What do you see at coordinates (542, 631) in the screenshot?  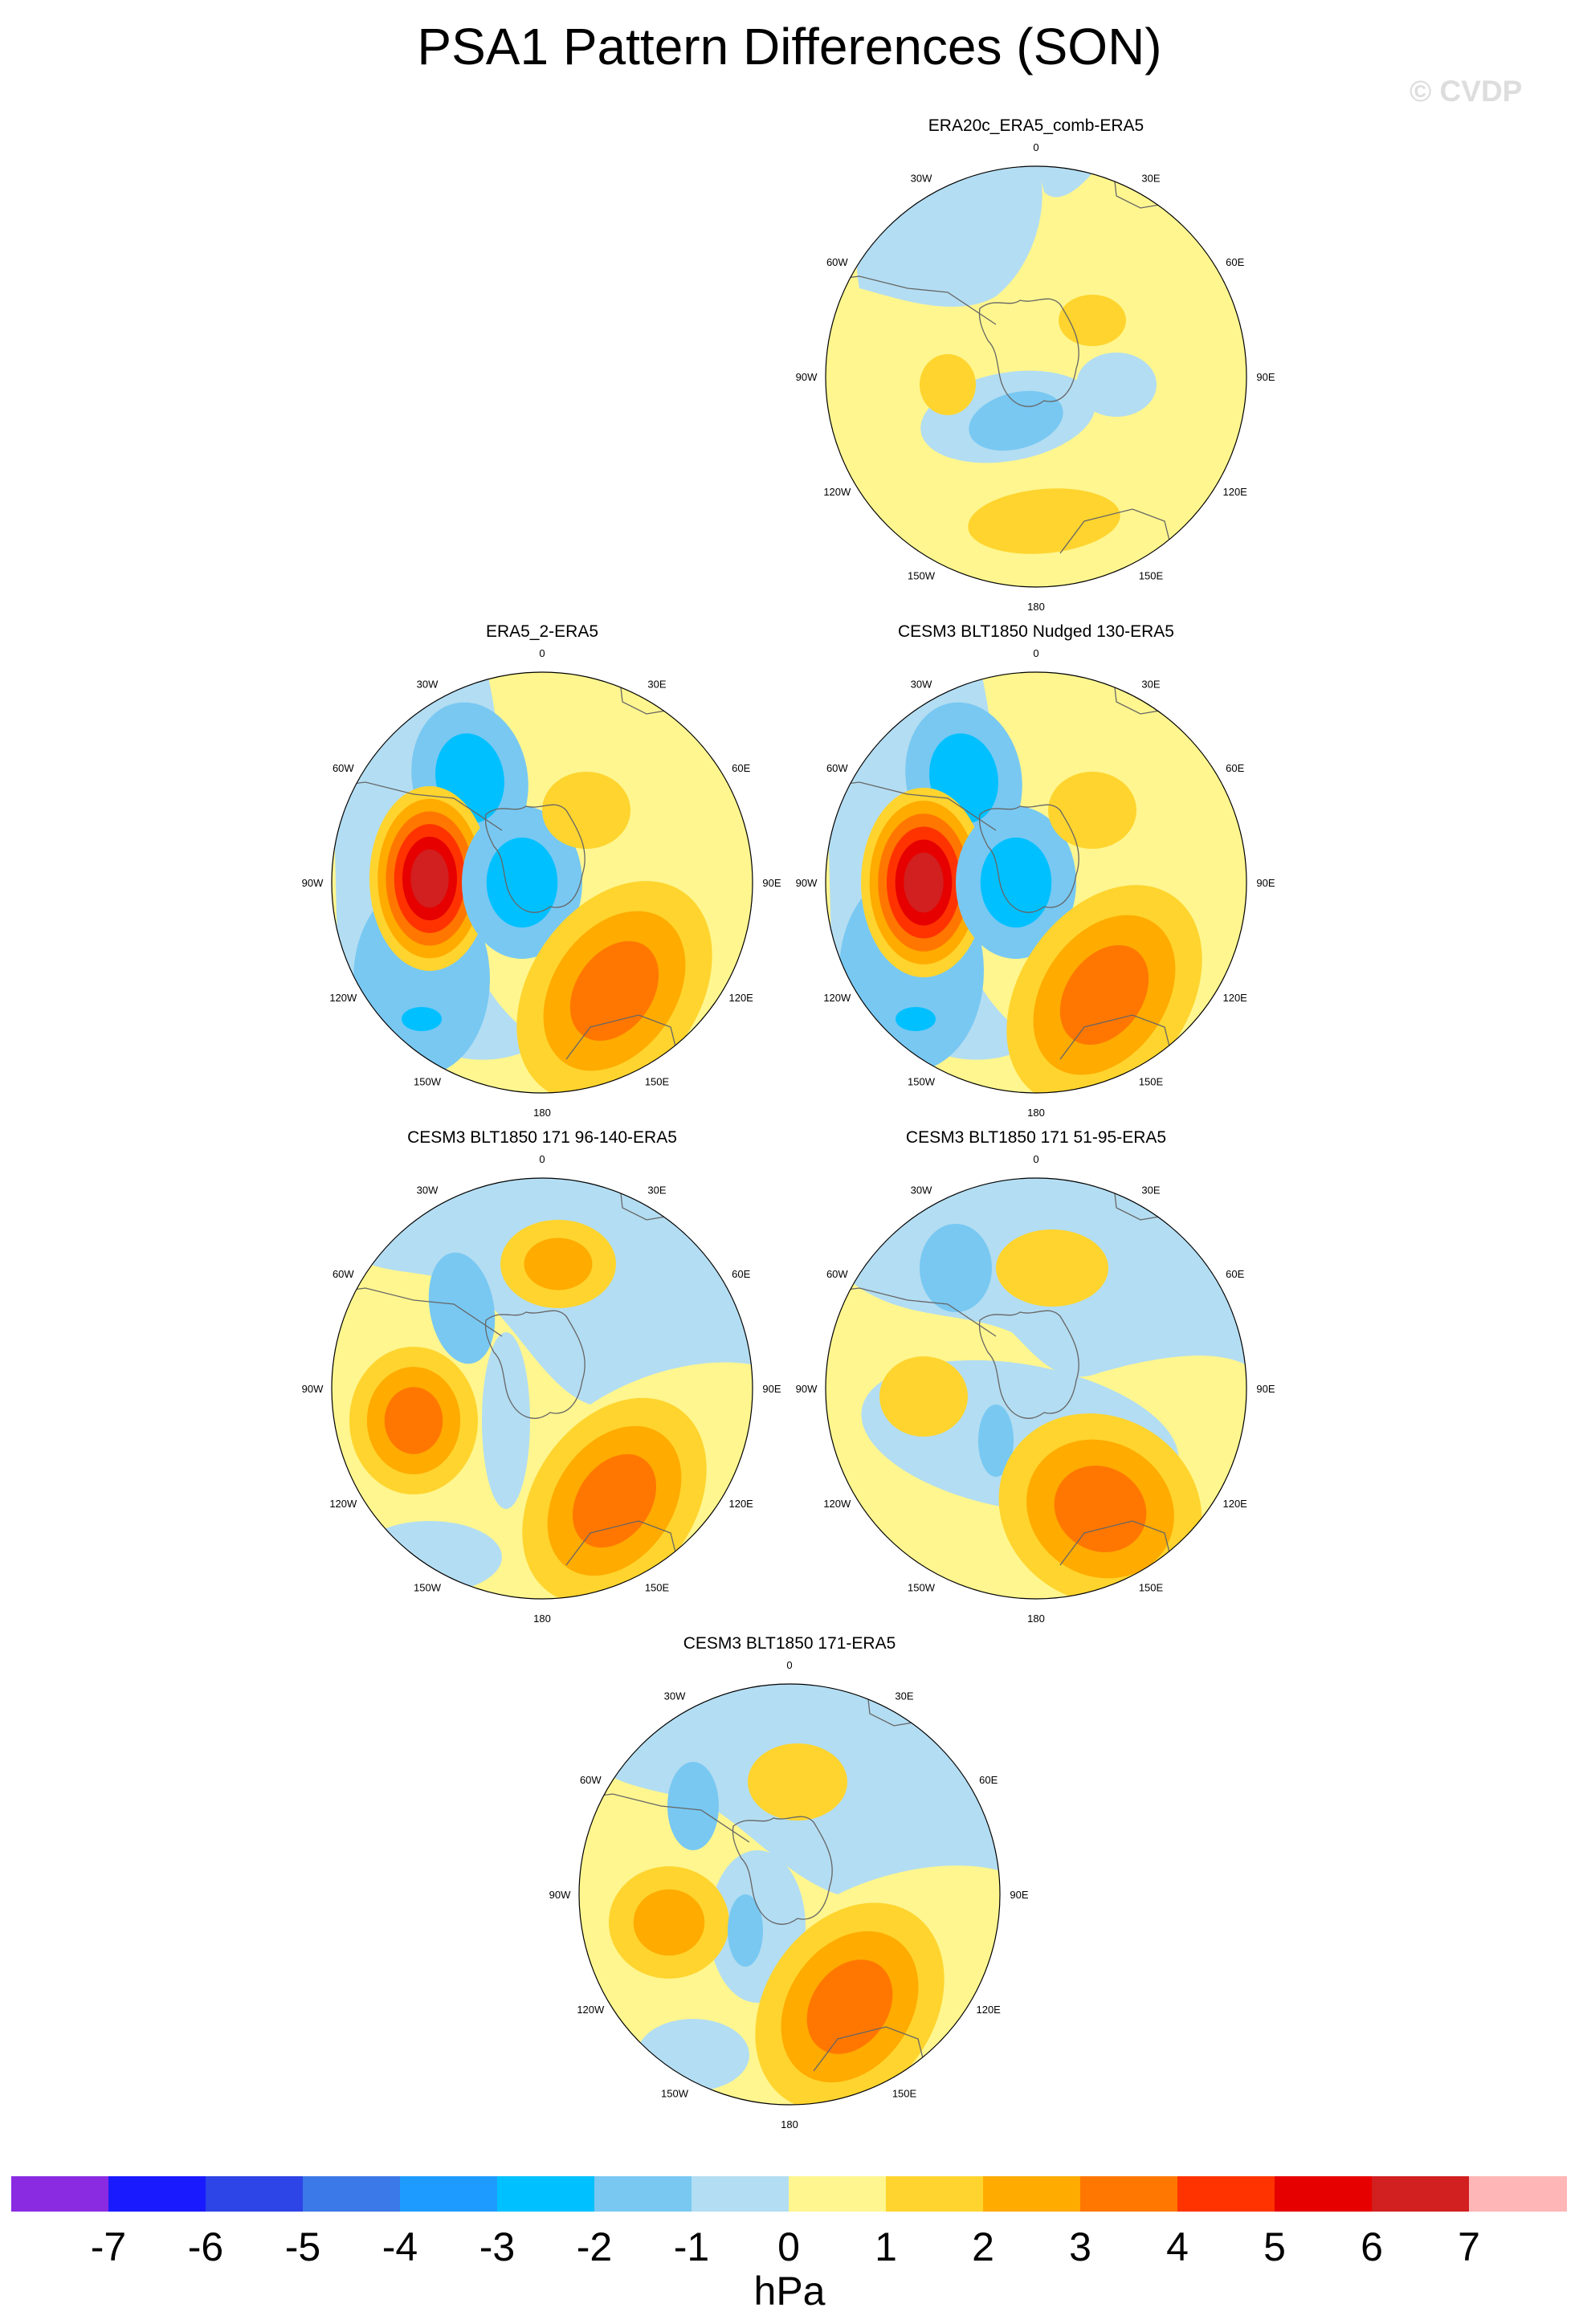 I see `panel-title: ERA5_2-ERA5` at bounding box center [542, 631].